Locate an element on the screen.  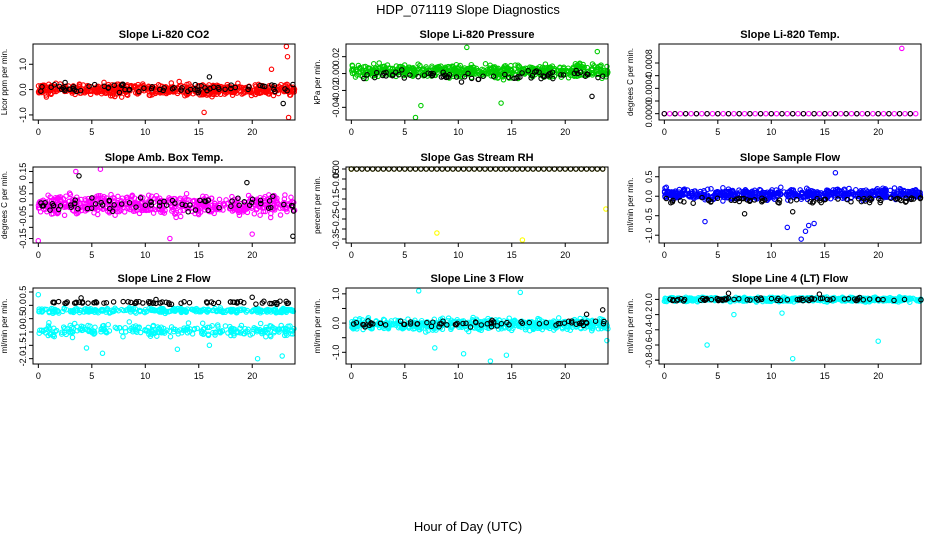
y-tick-label: -0.8 is located at coordinates (649, 360).